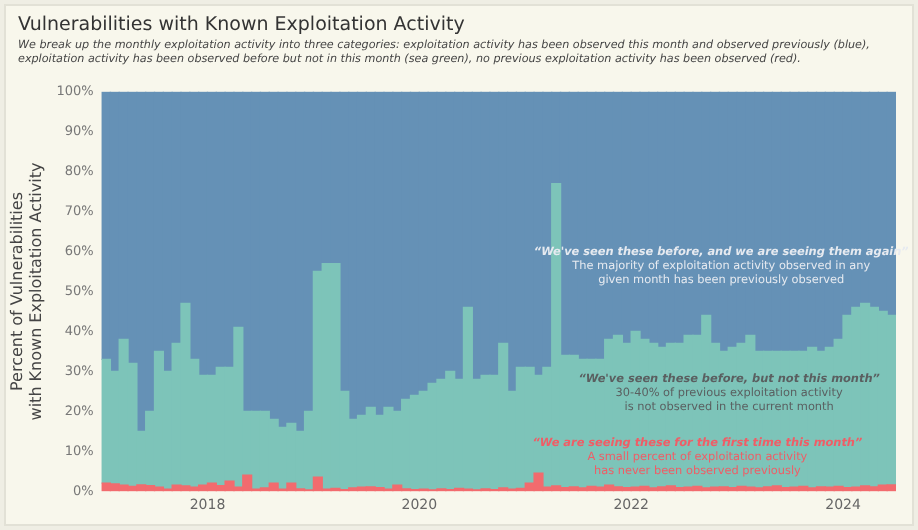  Describe the element at coordinates (26, 291) in the screenshot. I see `y-axis-title: Percent of Vulnerabilities with Known Exploitation Activity` at that location.